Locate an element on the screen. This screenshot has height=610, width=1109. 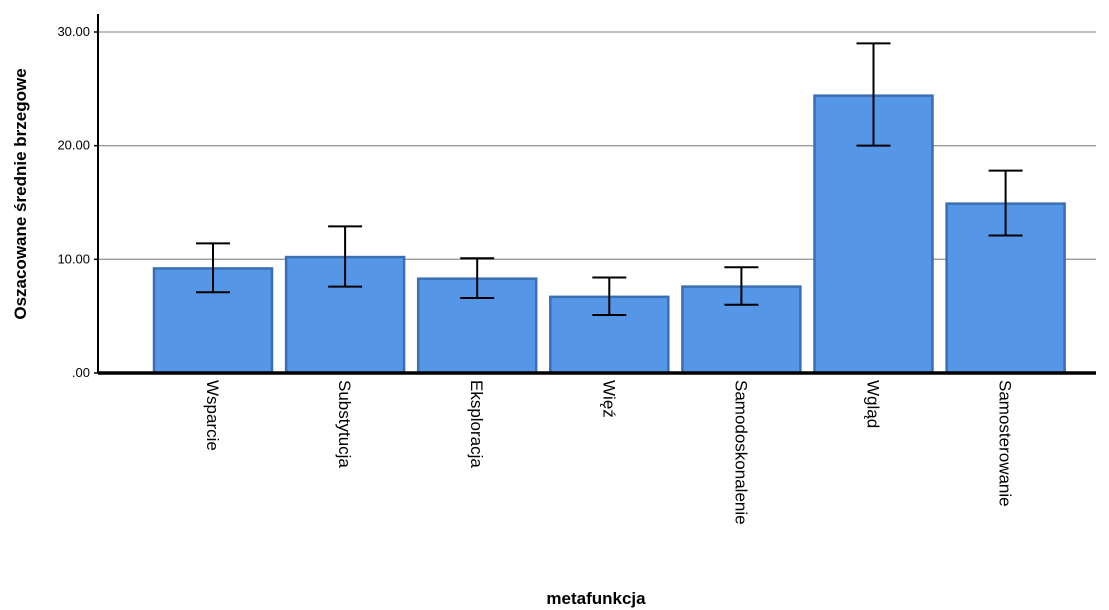
y-tick-labels: .00 10.00 20.00 30.00 is located at coordinates (77, 202).